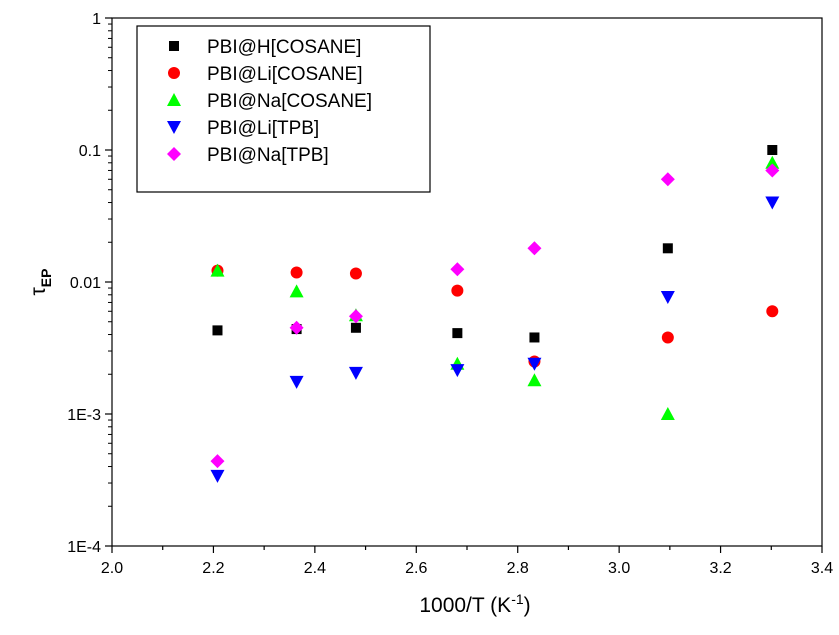  I want to click on y-tick-label: 1E-3, so click(84, 415).